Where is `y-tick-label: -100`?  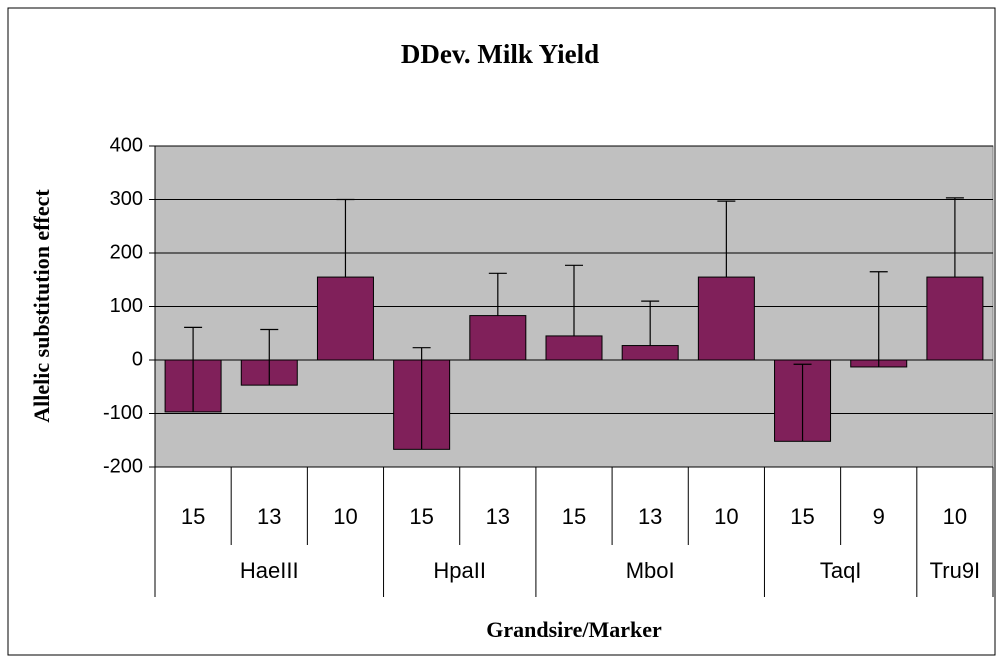 y-tick-label: -100 is located at coordinates (123, 413).